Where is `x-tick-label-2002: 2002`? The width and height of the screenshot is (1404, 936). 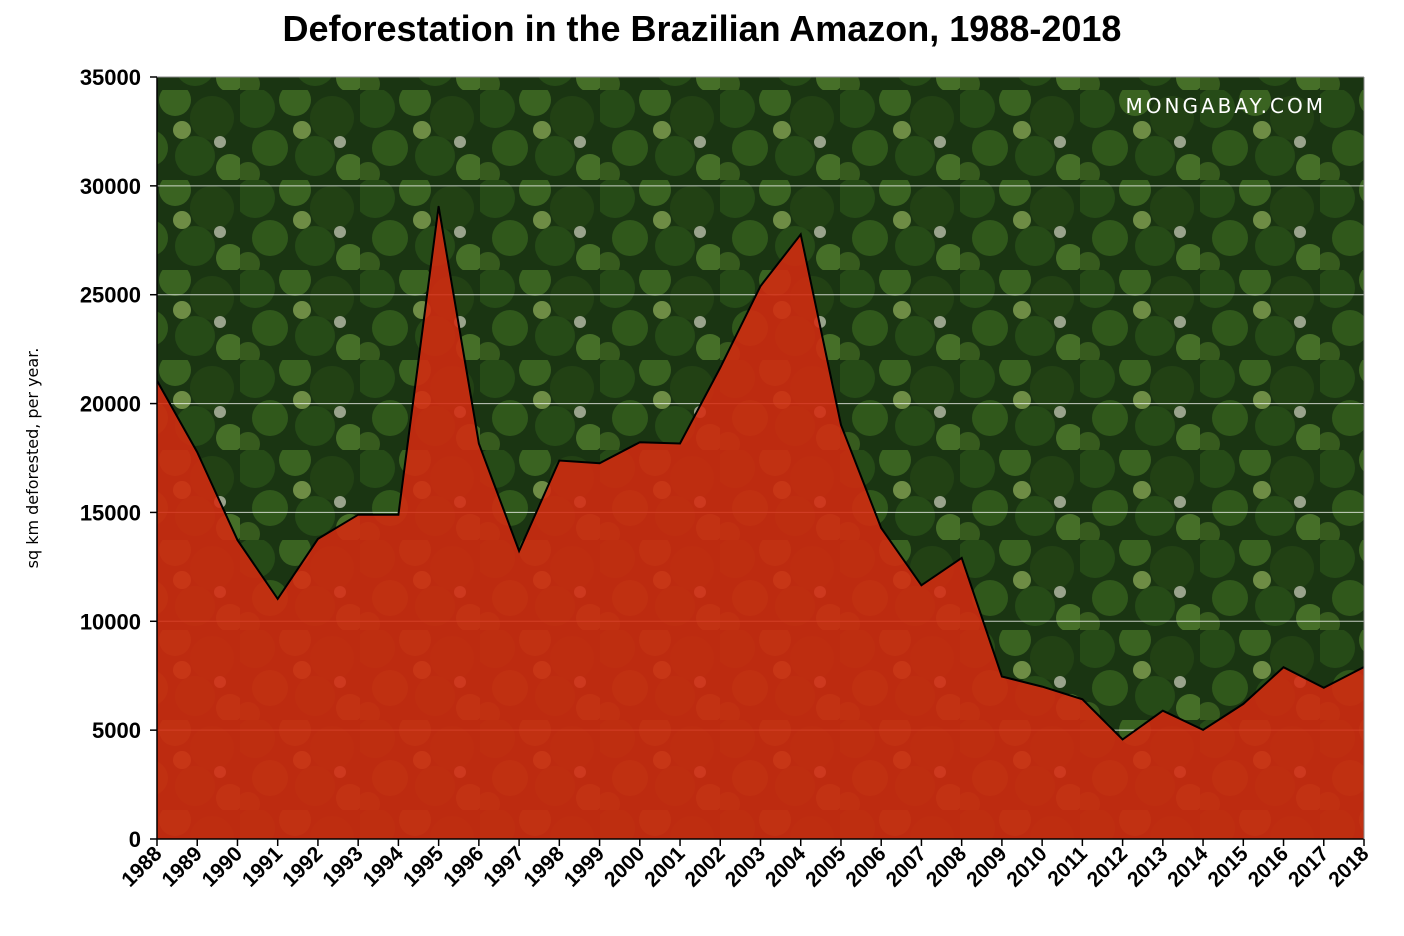 x-tick-label-2002: 2002 is located at coordinates (705, 866).